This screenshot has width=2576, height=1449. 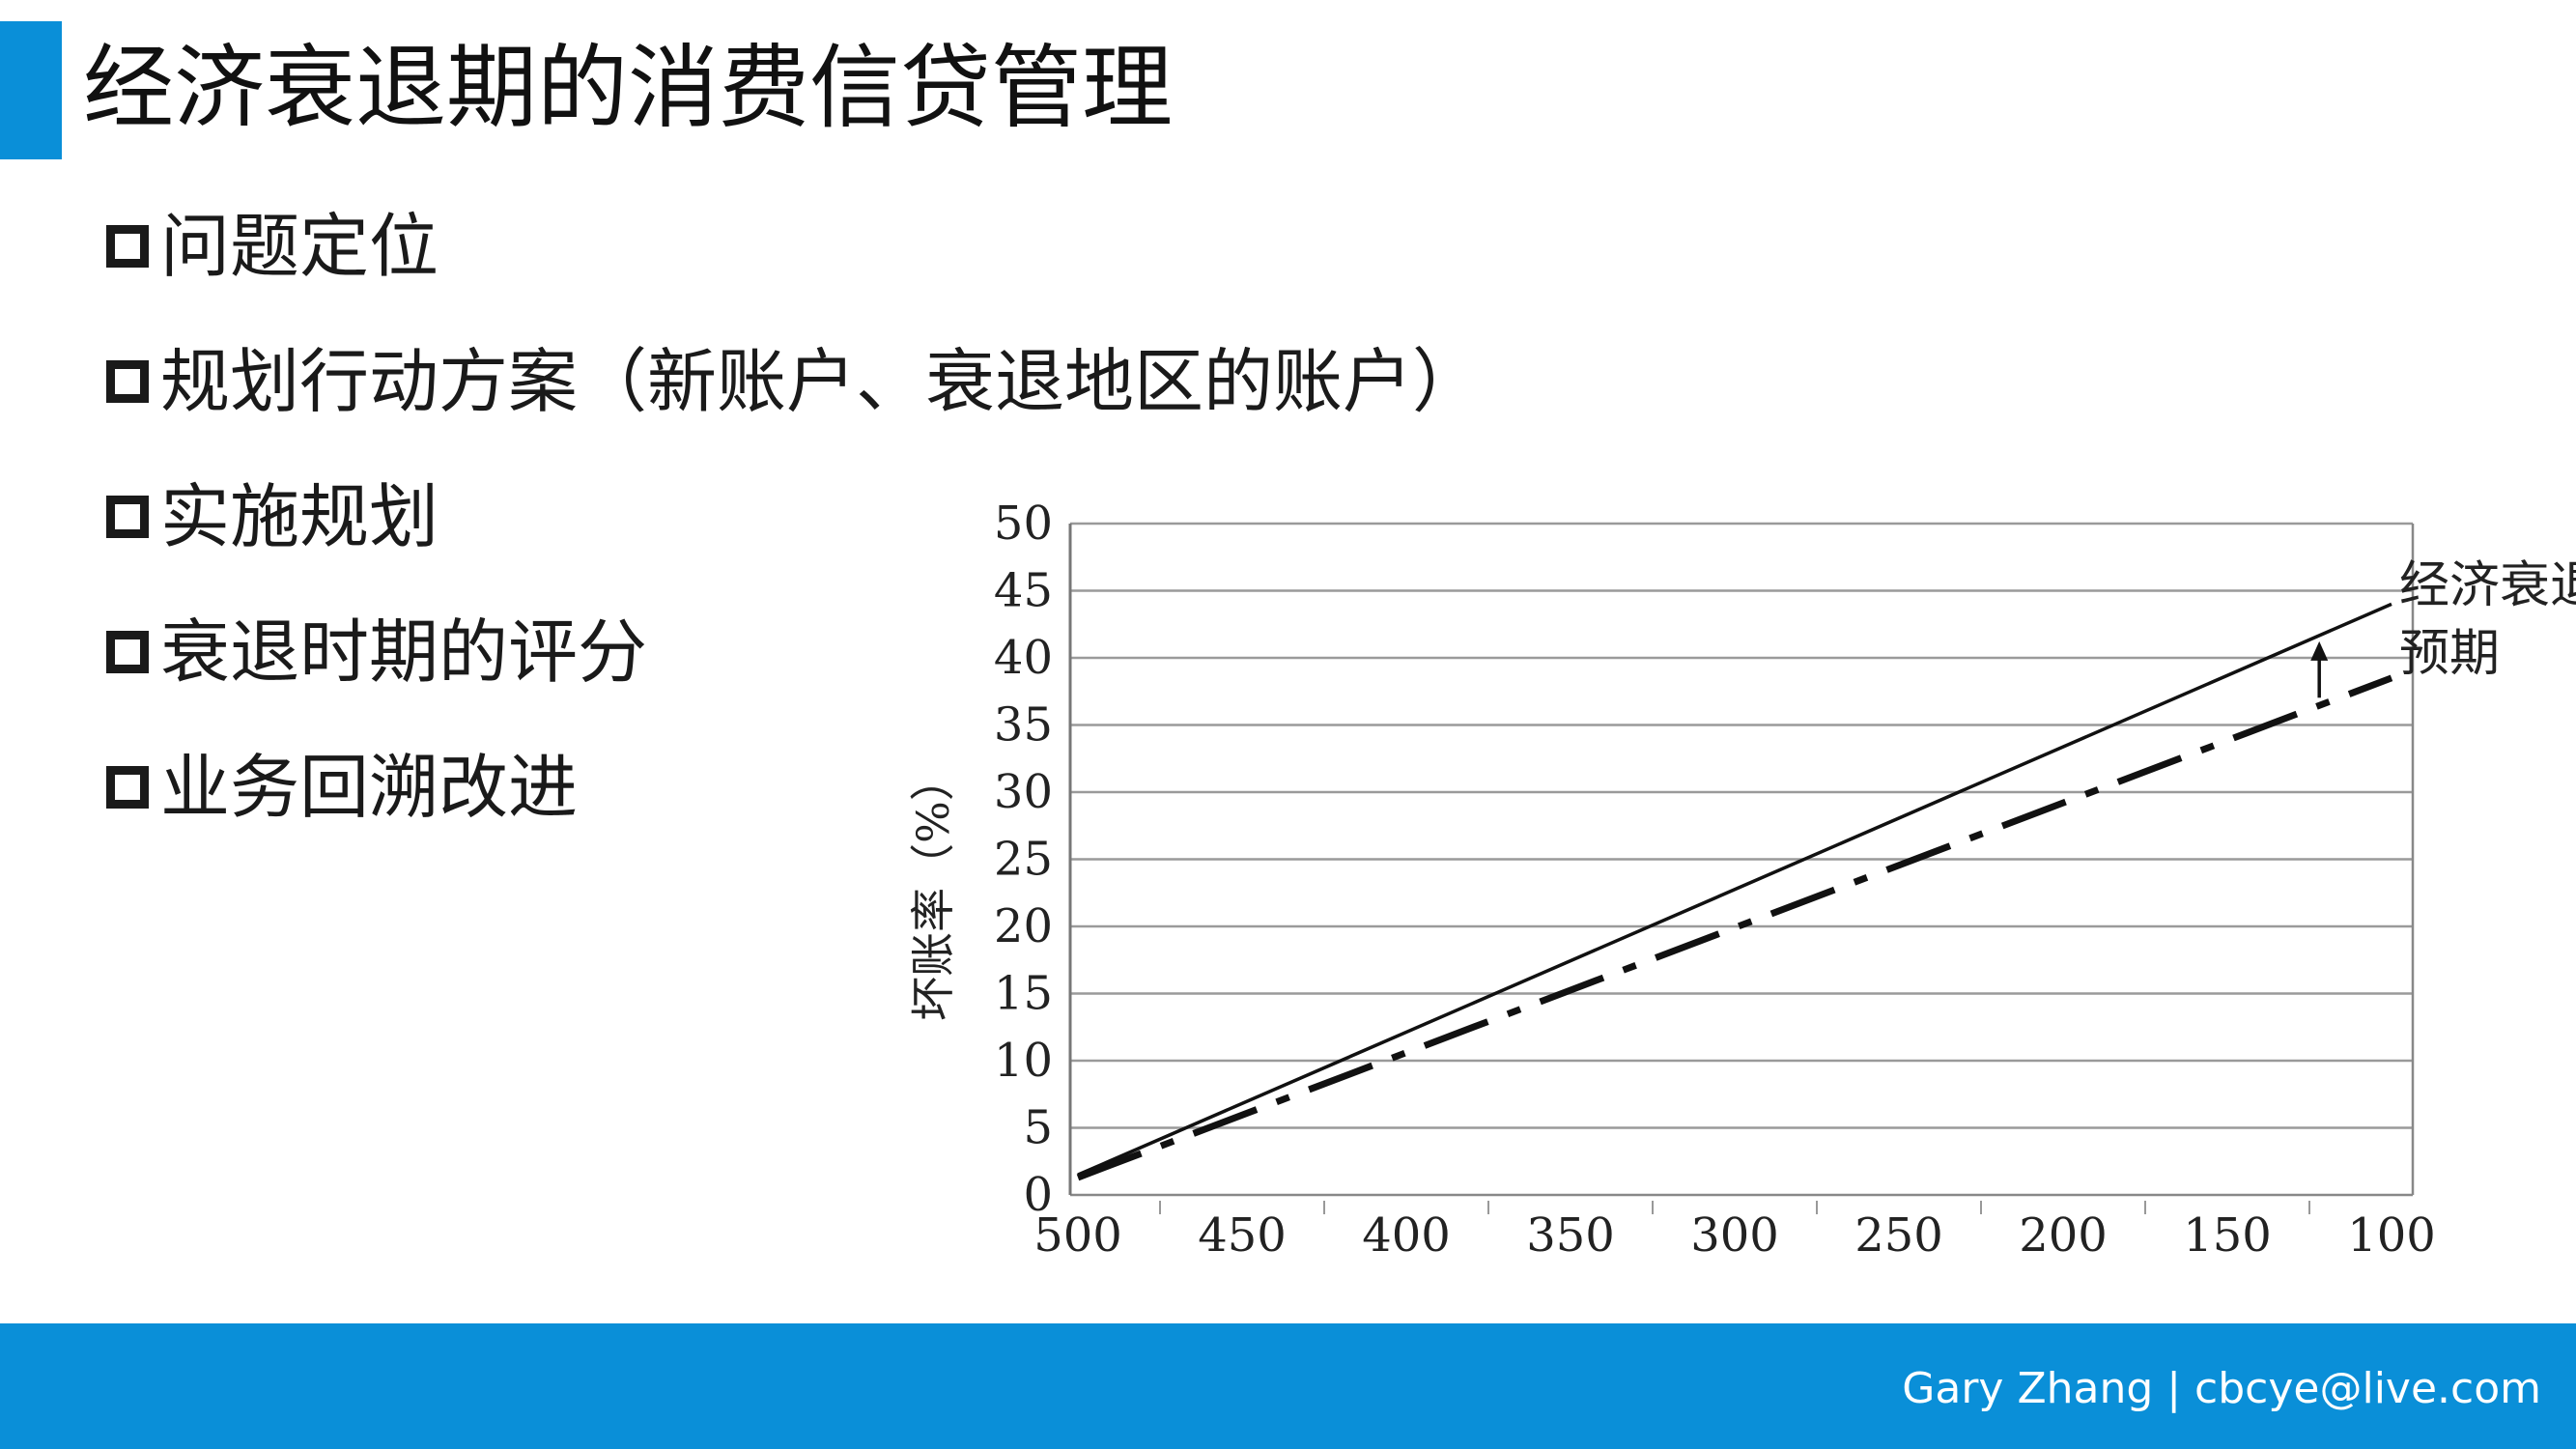 What do you see at coordinates (1023, 658) in the screenshot?
I see `y-tick-label: 40` at bounding box center [1023, 658].